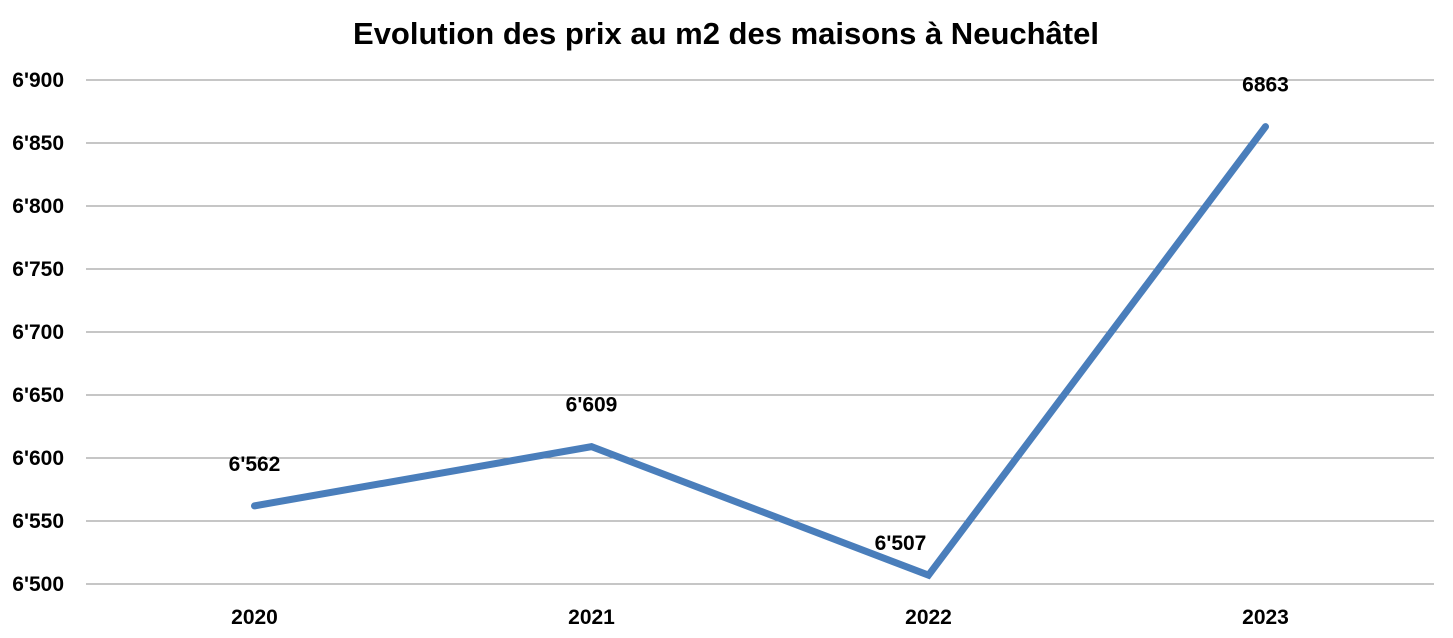 The image size is (1453, 638). Describe the element at coordinates (38, 458) in the screenshot. I see `y-tick-label: 6'600` at that location.